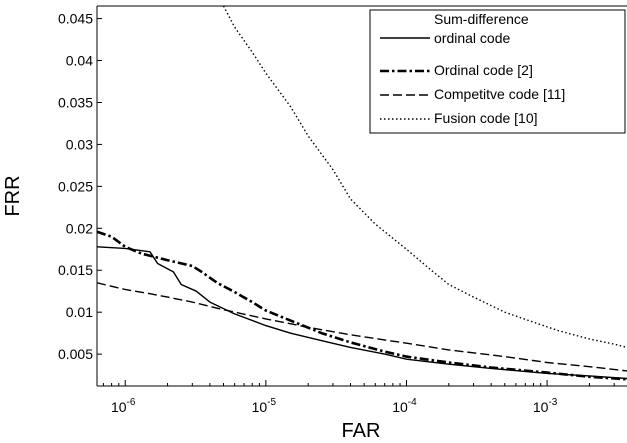 The height and width of the screenshot is (443, 627). Describe the element at coordinates (404, 406) in the screenshot. I see `x-tick-label: 10⁻⁴` at that location.